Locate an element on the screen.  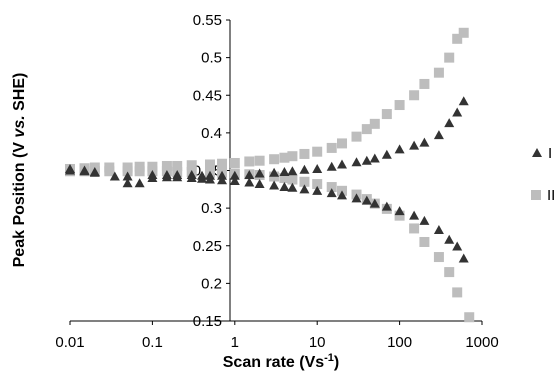
y-tick-label: 0.25 is located at coordinates (207, 246).